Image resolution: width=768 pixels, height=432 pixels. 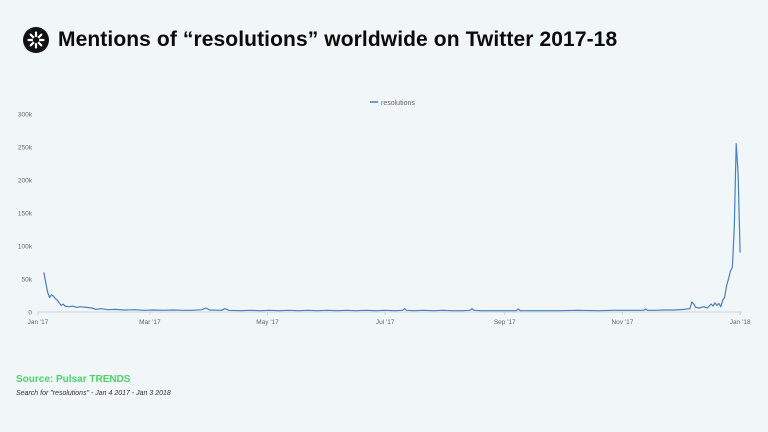 I want to click on x-tick-label: May '17, so click(x=267, y=322).